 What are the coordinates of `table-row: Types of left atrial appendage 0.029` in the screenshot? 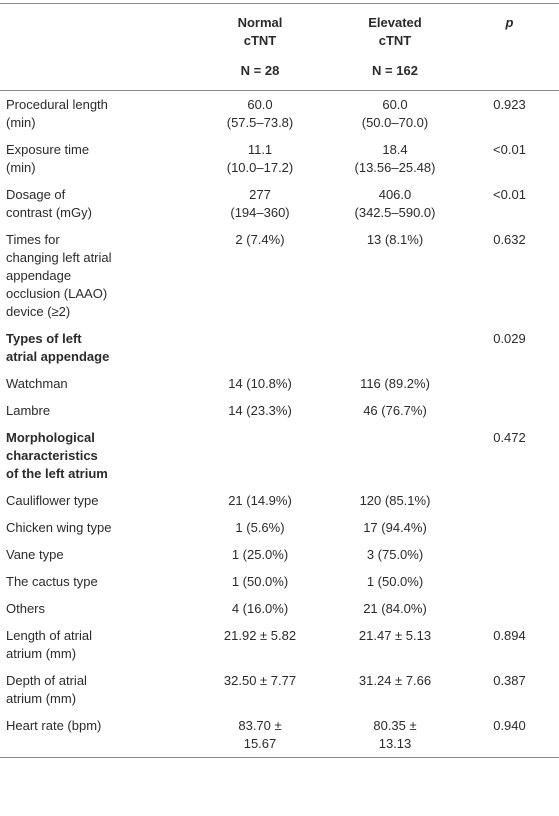 It's located at (279, 347).